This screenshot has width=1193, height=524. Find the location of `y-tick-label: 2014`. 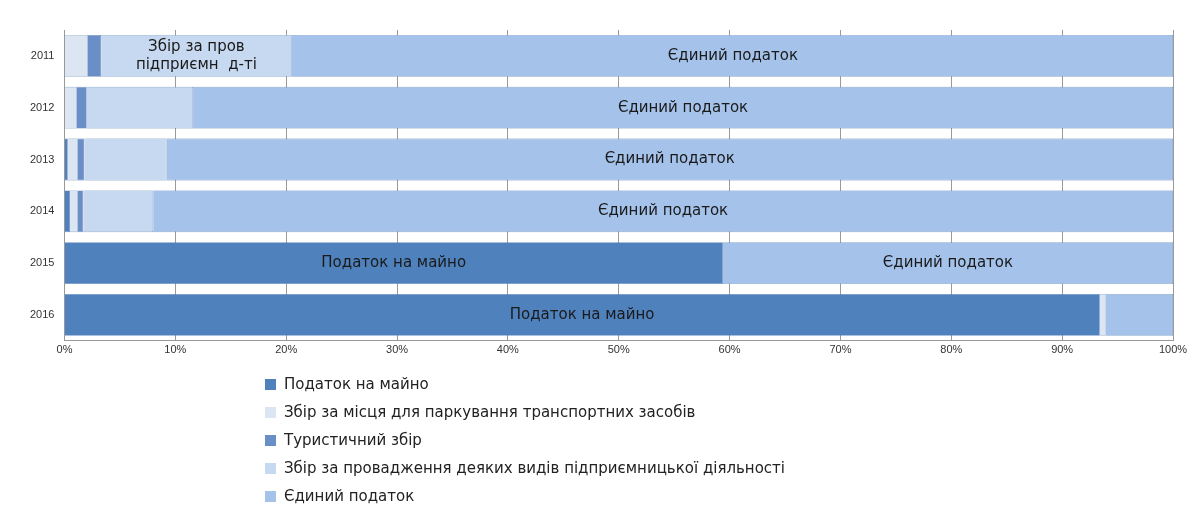

y-tick-label: 2014 is located at coordinates (42, 210).